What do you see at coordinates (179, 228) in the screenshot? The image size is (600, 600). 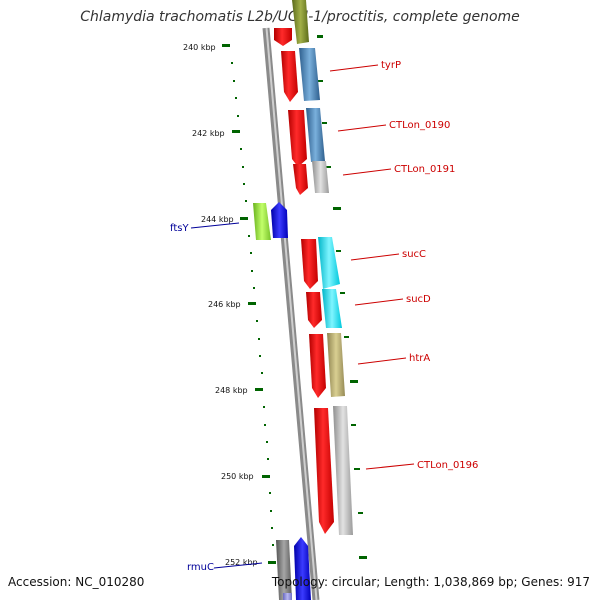 I see `gene-label-ftsY: ftsY` at bounding box center [179, 228].